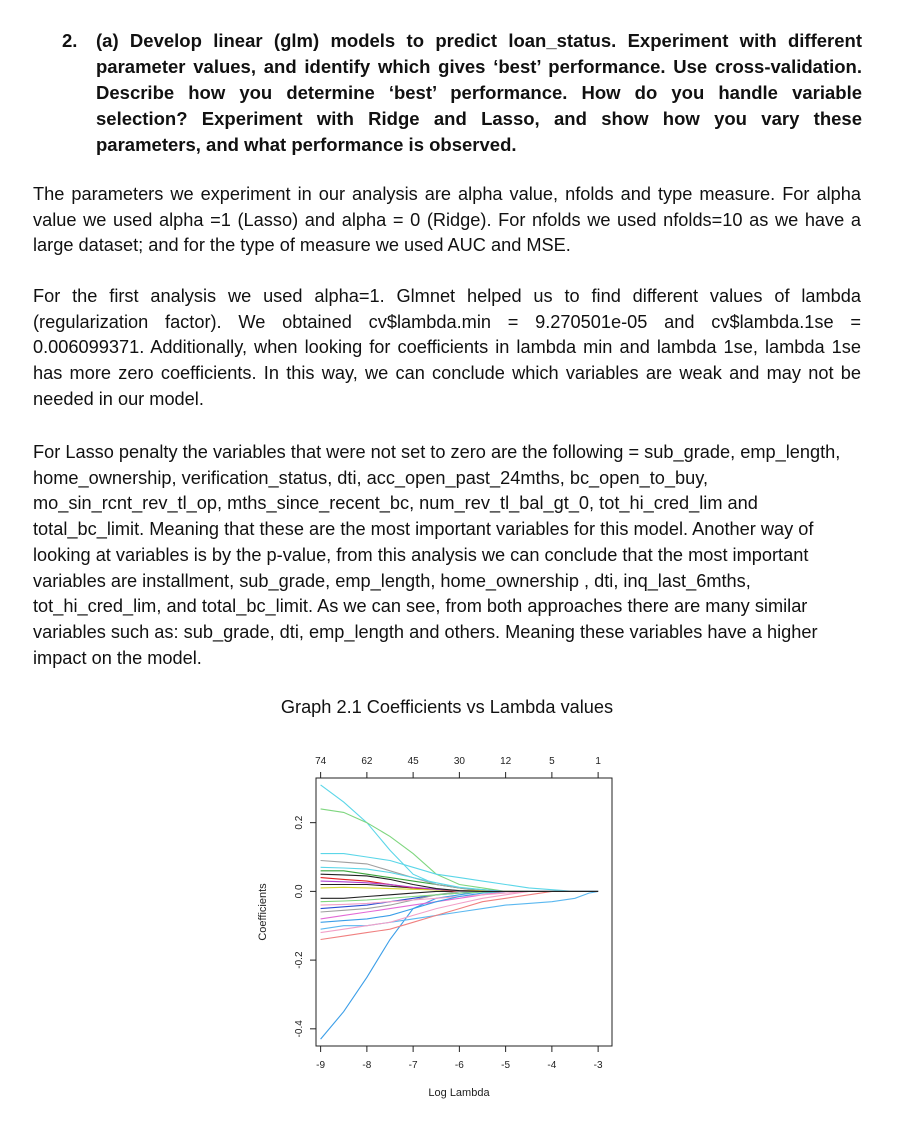 The height and width of the screenshot is (1126, 914). Describe the element at coordinates (552, 761) in the screenshot. I see `top-tick-label-5: 5` at that location.